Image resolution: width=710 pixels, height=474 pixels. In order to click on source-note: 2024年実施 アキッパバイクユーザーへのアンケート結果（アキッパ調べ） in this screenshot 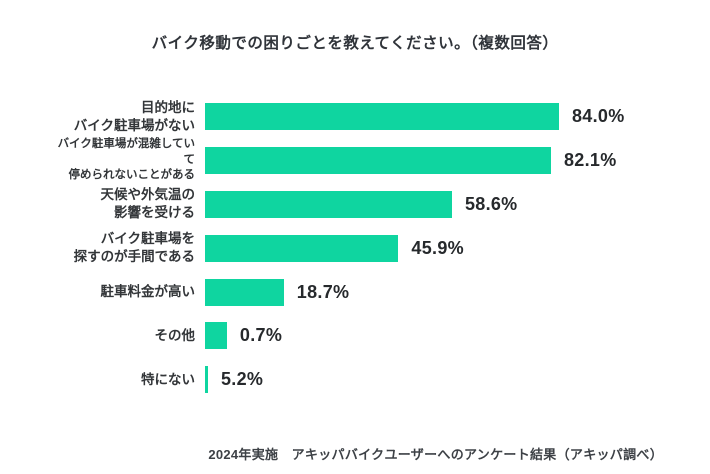, I will do `click(435, 454)`.